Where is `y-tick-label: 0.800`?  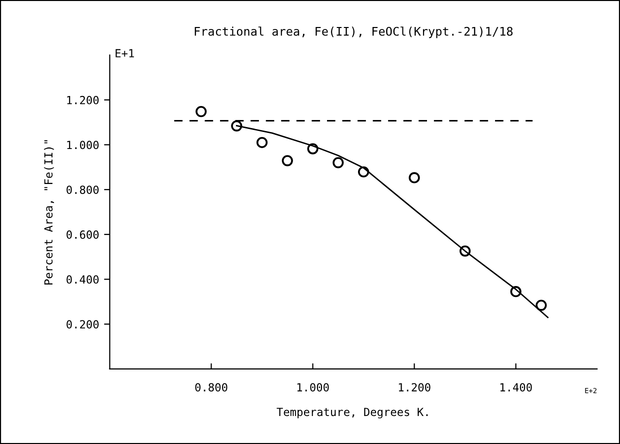 y-tick-label: 0.800 is located at coordinates (82, 190).